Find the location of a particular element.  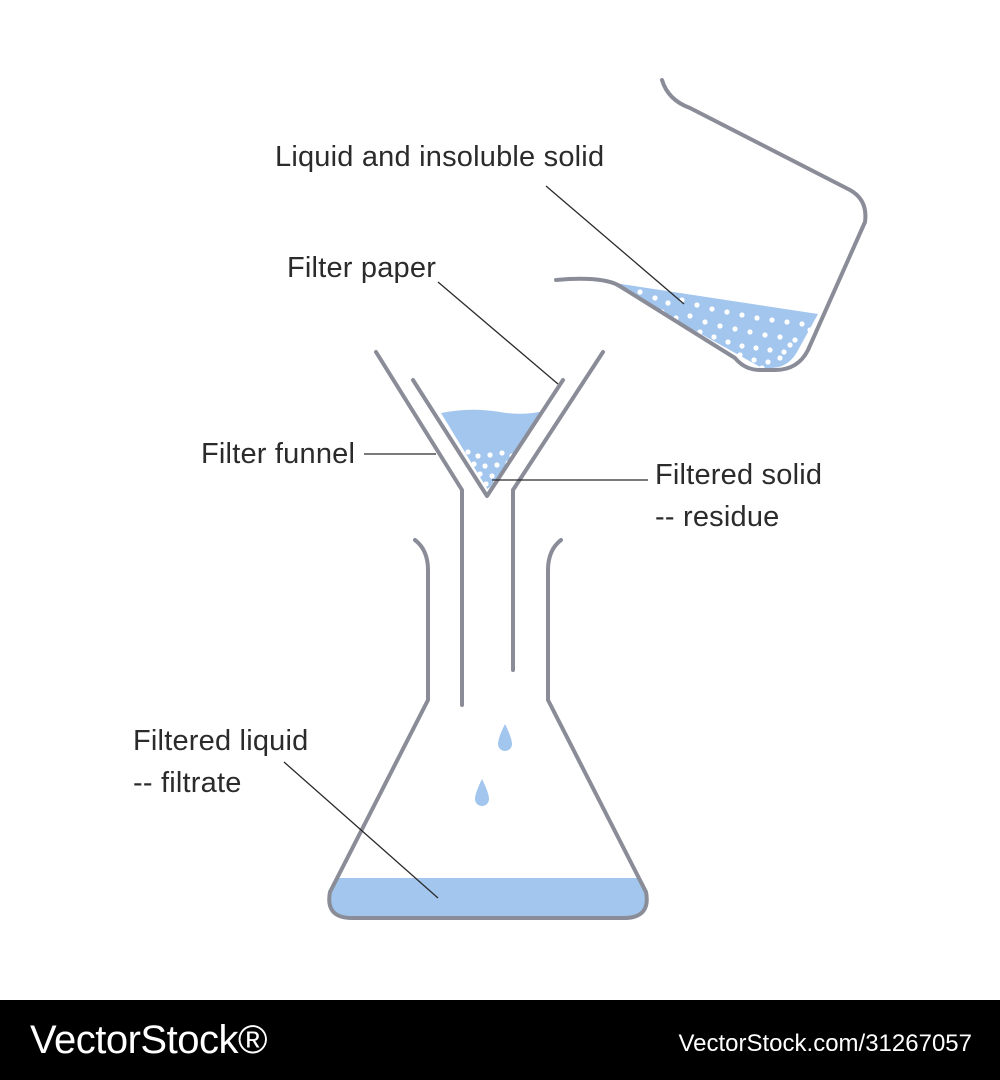

filter-paper-cone is located at coordinates (488, 438).